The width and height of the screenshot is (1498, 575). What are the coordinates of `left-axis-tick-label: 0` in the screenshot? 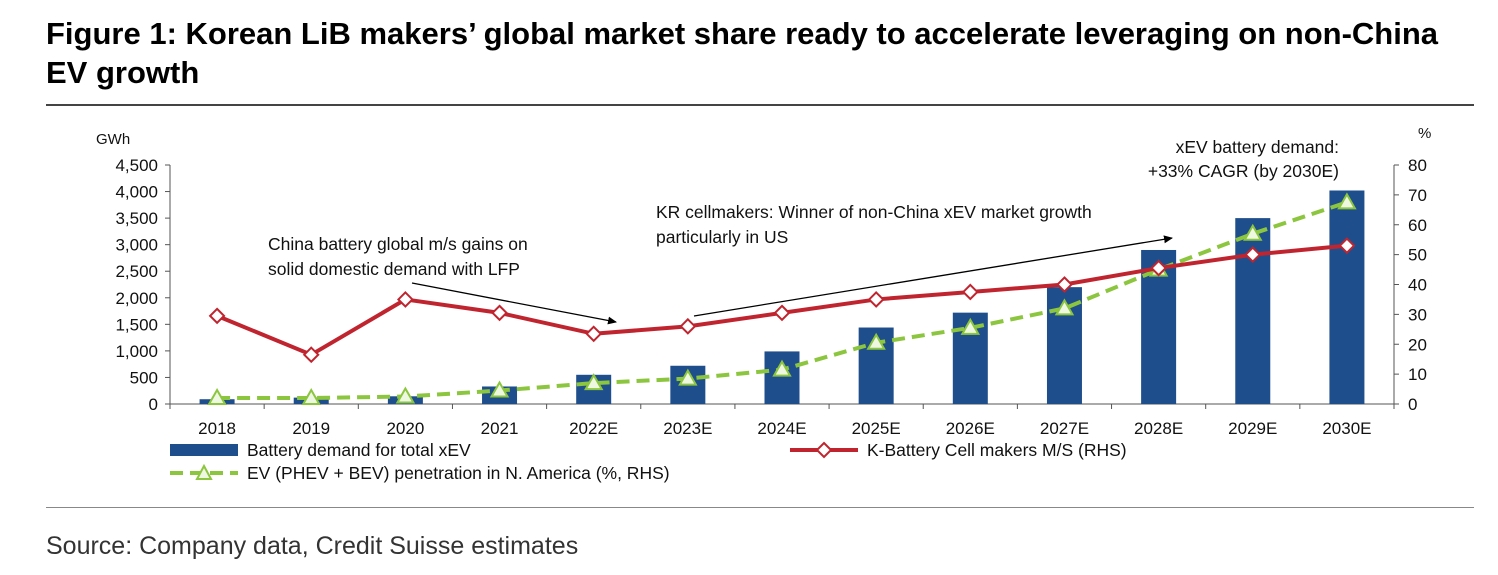 It's located at (153, 404).